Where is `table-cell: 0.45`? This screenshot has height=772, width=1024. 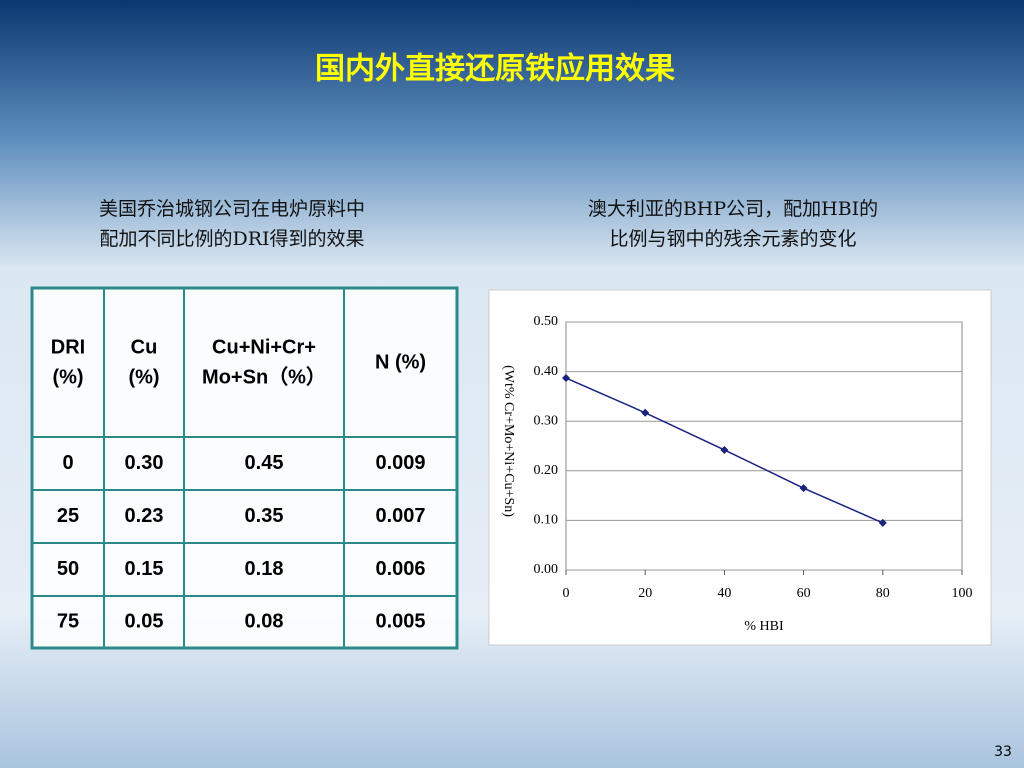 table-cell: 0.45 is located at coordinates (264, 463).